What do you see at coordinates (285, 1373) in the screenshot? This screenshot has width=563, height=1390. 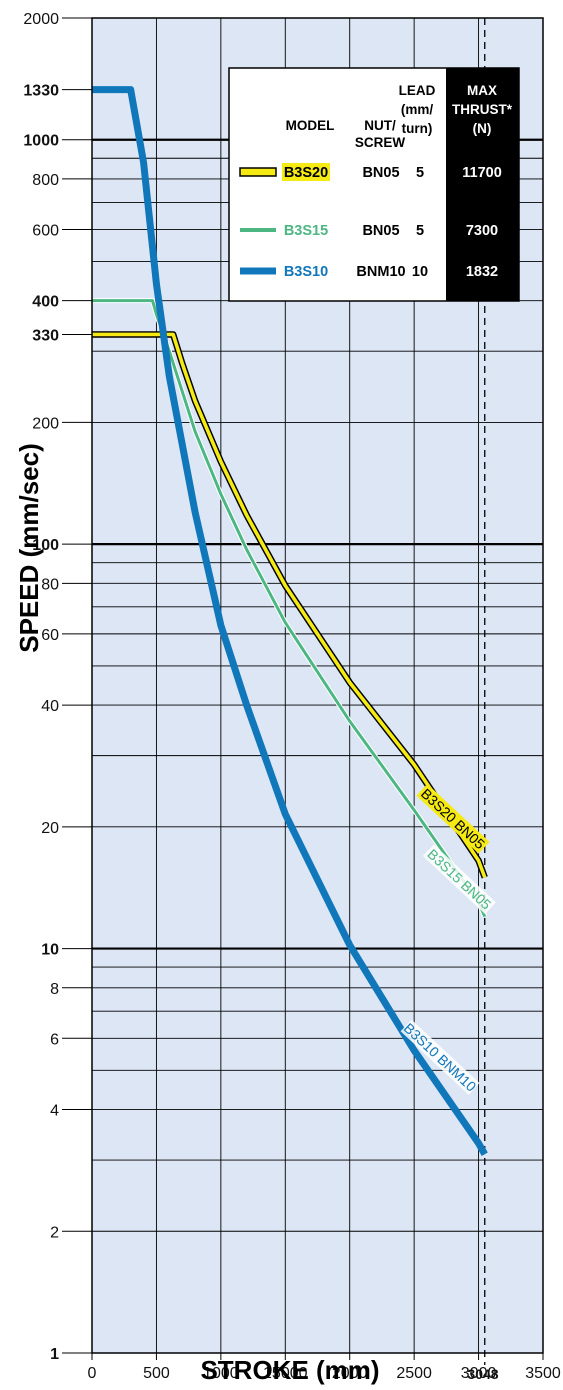 I see `x-tick-label: 15000` at bounding box center [285, 1373].